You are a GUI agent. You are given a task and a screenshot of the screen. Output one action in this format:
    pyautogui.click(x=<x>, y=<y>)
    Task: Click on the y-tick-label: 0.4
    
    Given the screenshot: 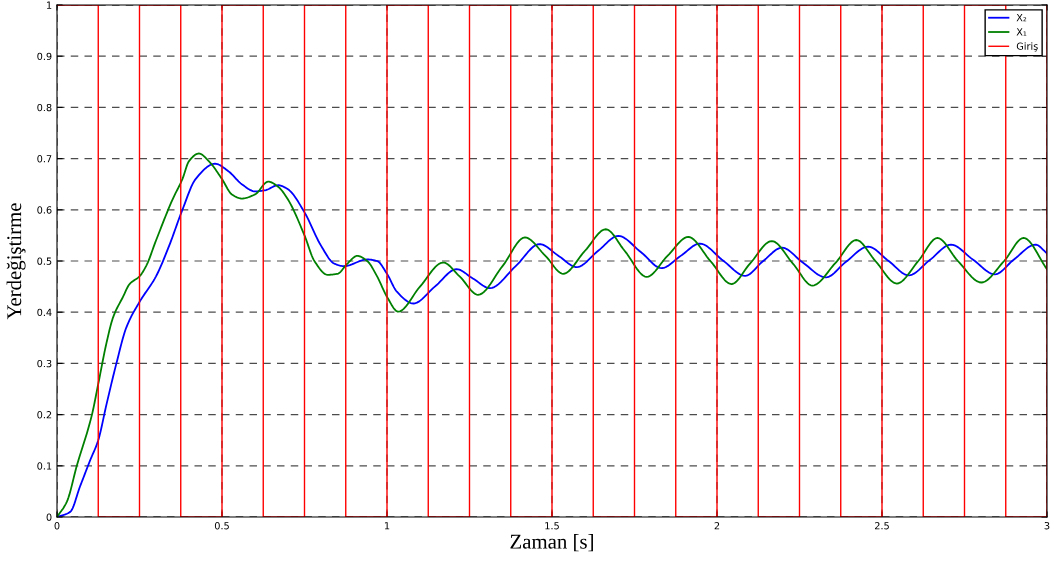 What is the action you would take?
    pyautogui.click(x=44, y=312)
    